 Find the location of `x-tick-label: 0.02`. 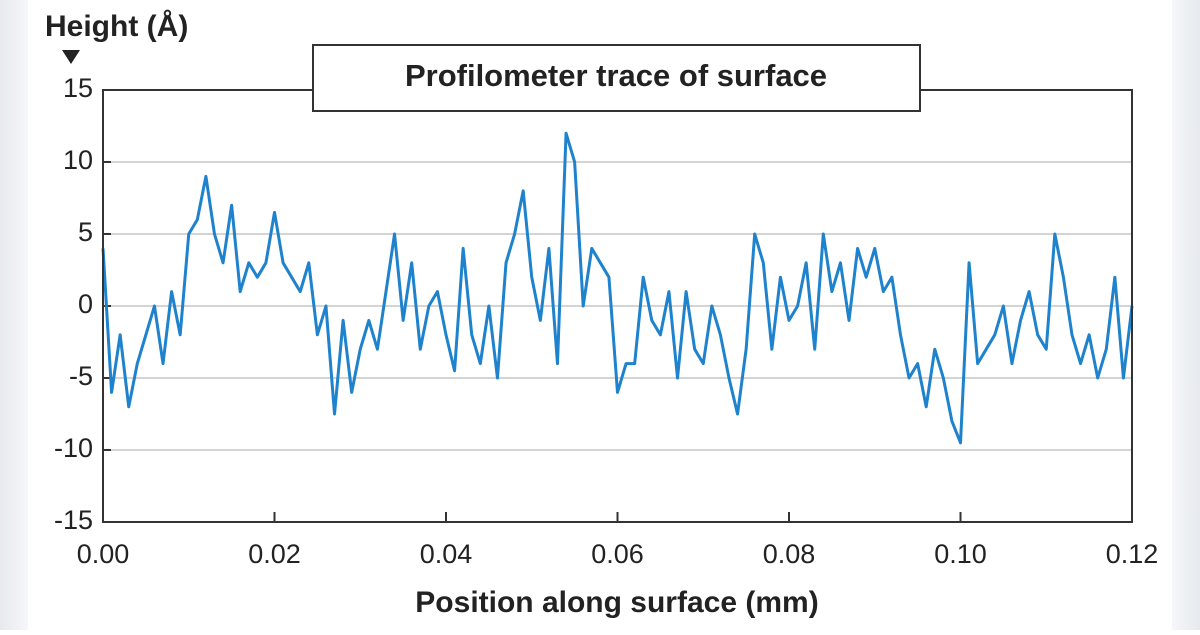

x-tick-label: 0.02 is located at coordinates (274, 554).